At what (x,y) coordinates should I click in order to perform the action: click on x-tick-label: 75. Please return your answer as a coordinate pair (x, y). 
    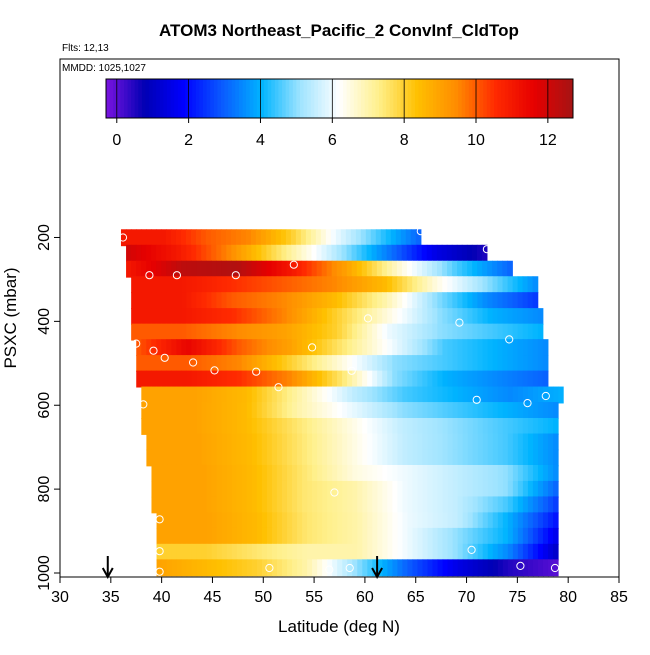
    Looking at the image, I should click on (517, 597).